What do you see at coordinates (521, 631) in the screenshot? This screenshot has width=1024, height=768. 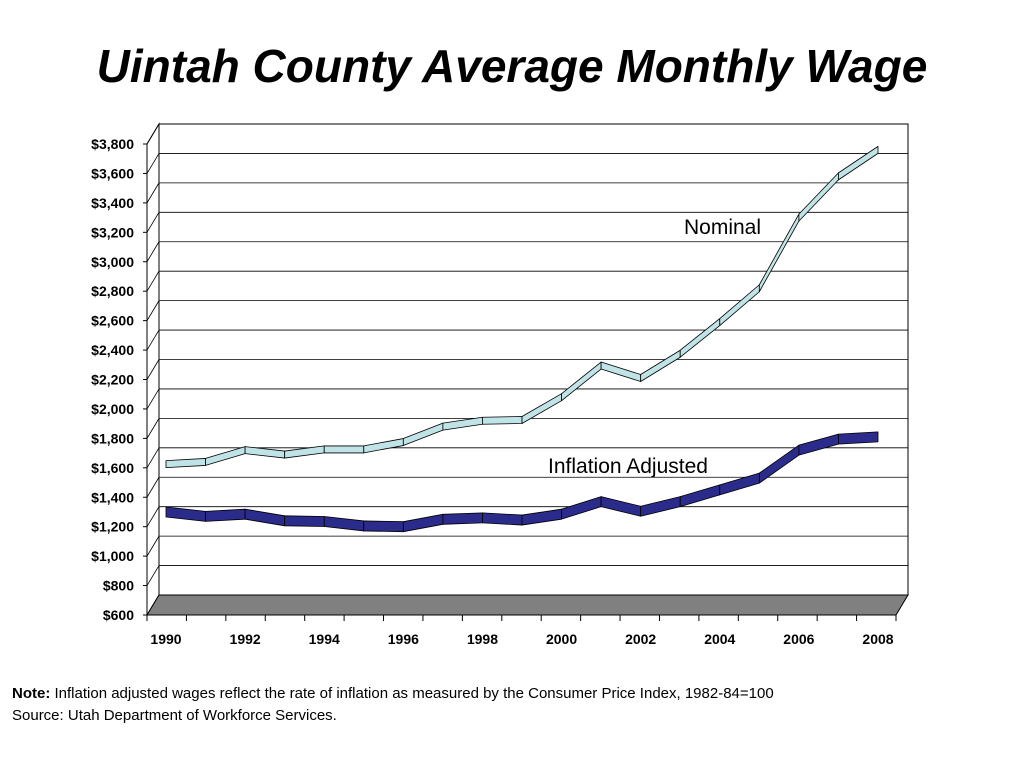 I see `x-axis-ticks: 1990 1992 1994 1996 1998 2000 2002 2004 2006 2008` at bounding box center [521, 631].